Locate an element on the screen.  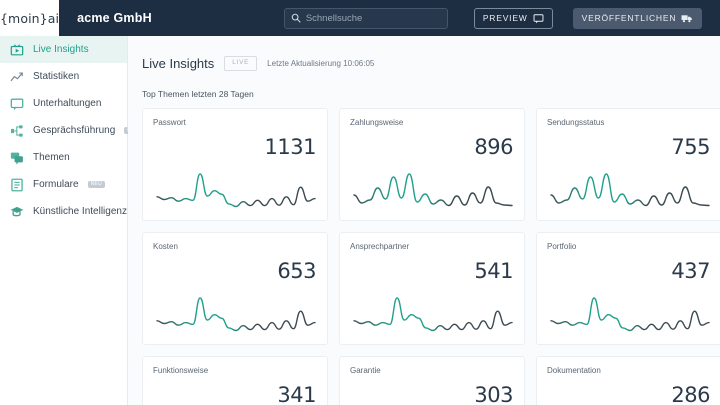
topic-card-value: 303 is located at coordinates (493, 394).